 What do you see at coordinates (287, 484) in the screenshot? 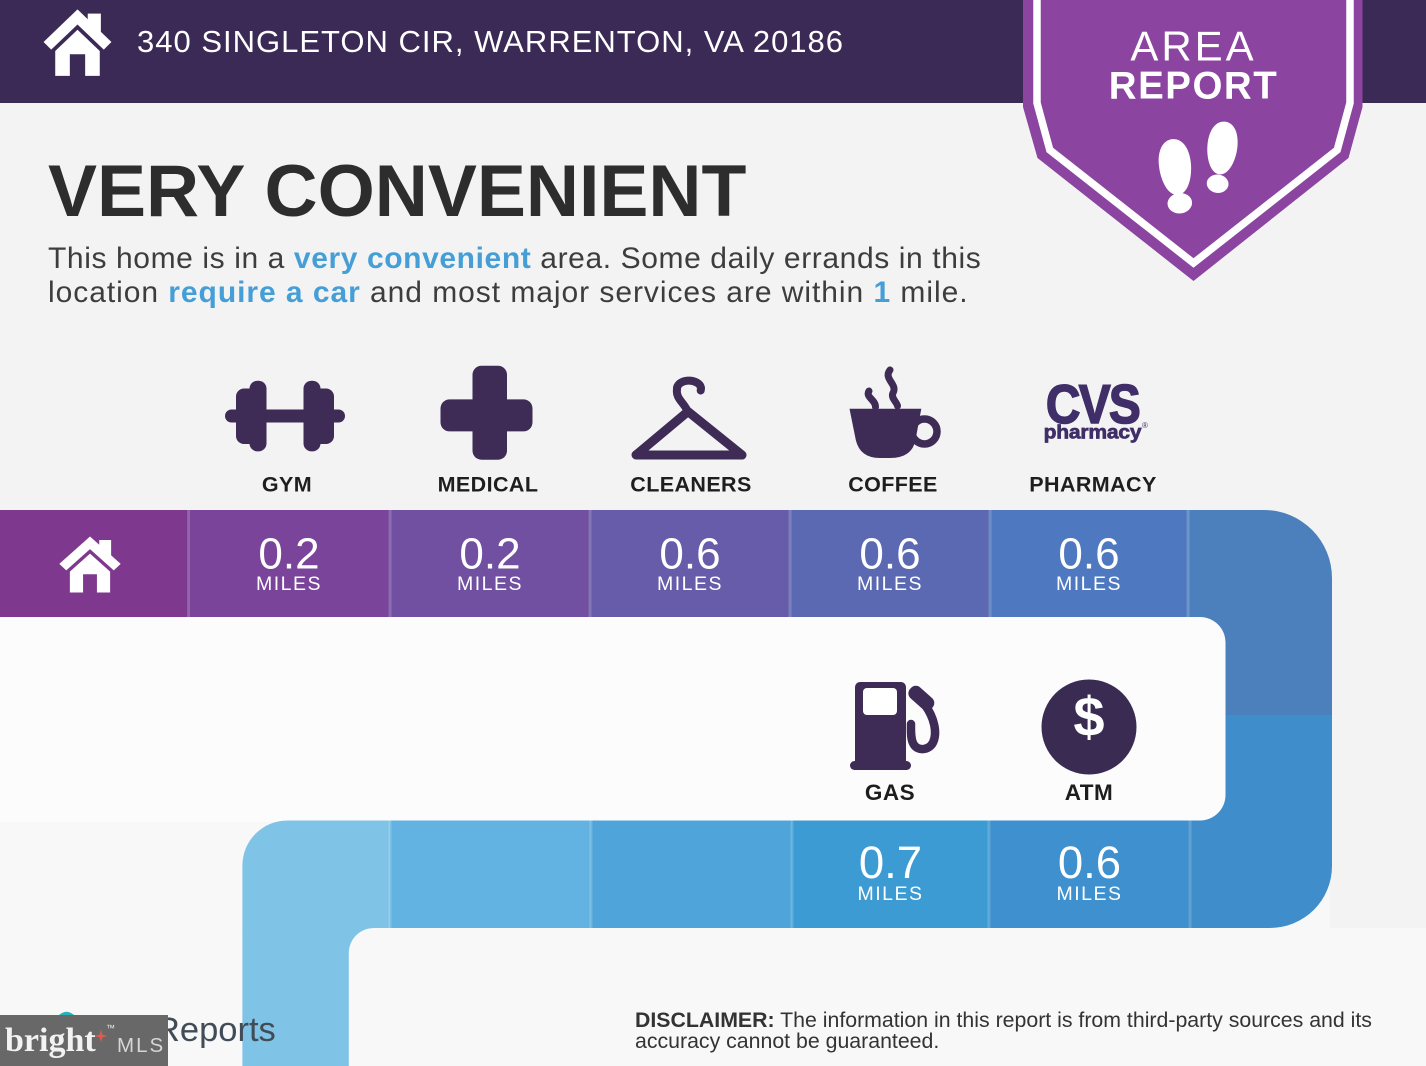
I see `svg-text: GYM` at bounding box center [287, 484].